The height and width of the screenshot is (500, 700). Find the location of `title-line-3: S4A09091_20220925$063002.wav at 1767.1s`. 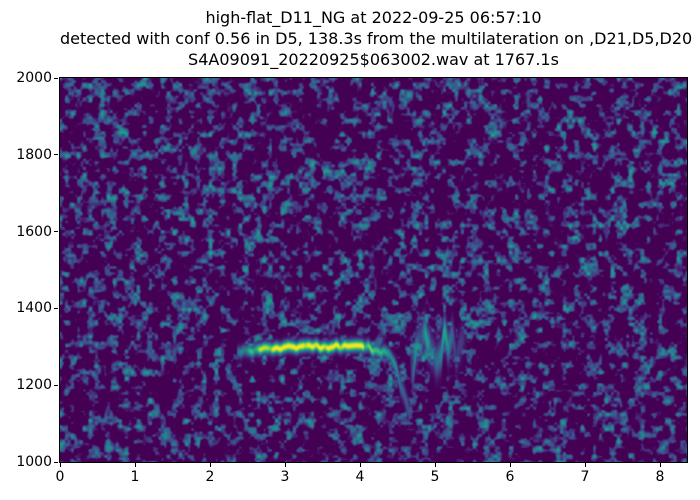

title-line-3: S4A09091_20220925$063002.wav at 1767.1s is located at coordinates (373, 59).